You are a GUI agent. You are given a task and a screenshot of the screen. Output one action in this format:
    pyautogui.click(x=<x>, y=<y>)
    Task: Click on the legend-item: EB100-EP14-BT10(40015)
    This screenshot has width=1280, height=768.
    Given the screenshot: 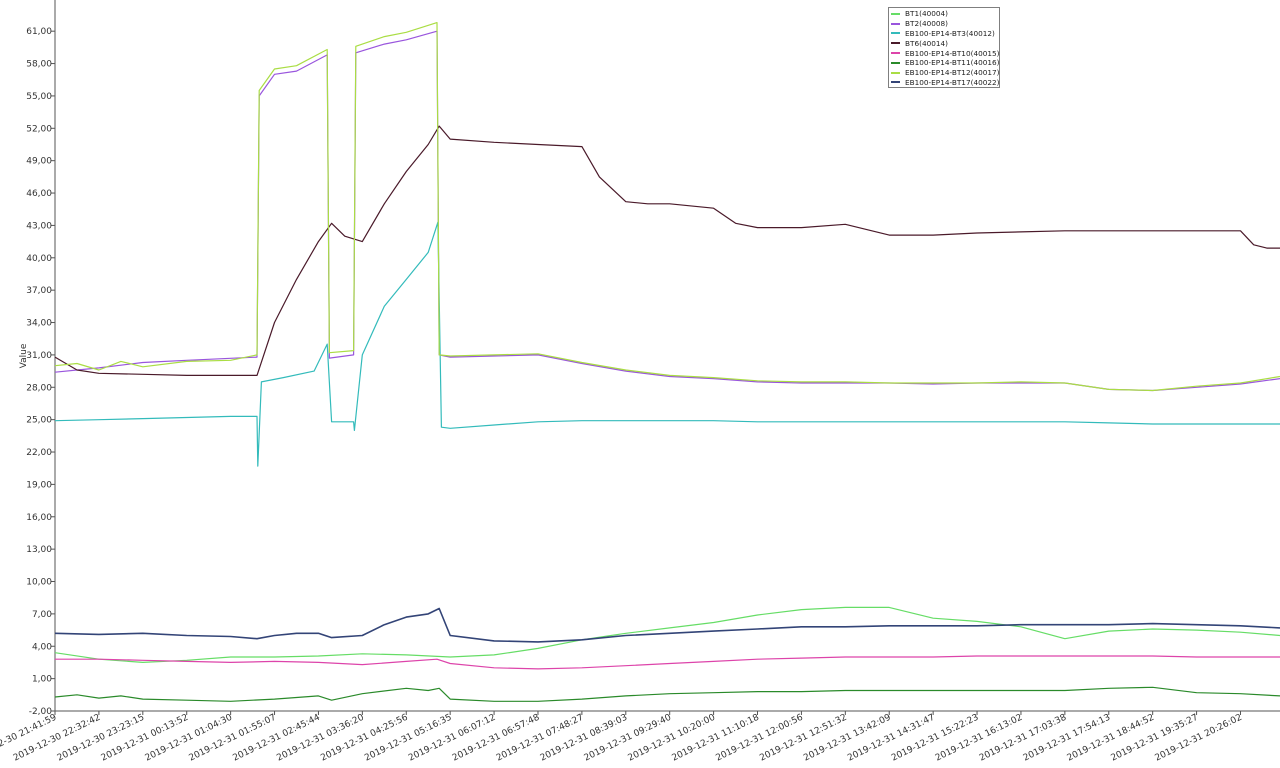 What is the action you would take?
    pyautogui.click(x=945, y=53)
    